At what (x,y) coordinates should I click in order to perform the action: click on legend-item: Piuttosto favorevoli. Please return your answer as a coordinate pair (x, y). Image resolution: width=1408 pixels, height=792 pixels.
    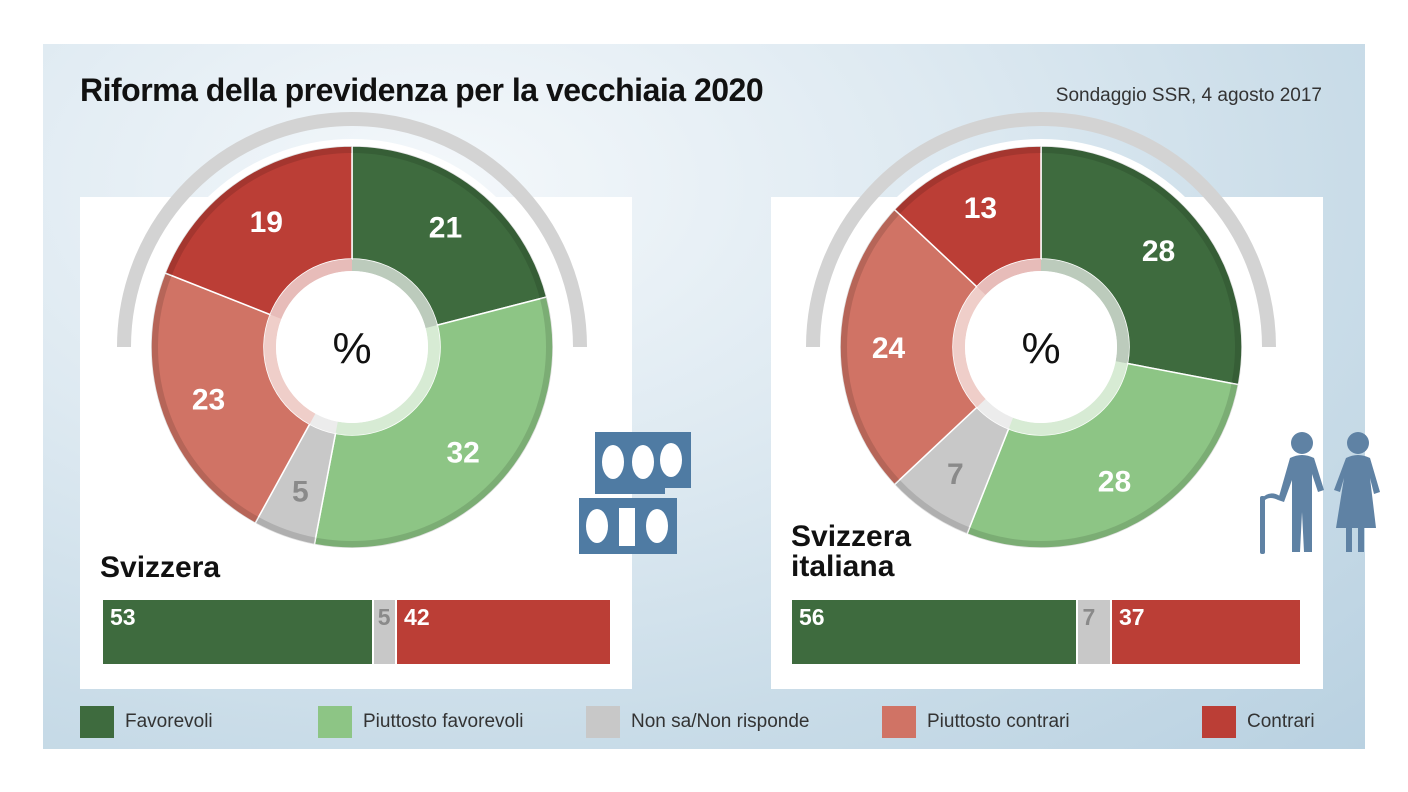
    Looking at the image, I should click on (421, 722).